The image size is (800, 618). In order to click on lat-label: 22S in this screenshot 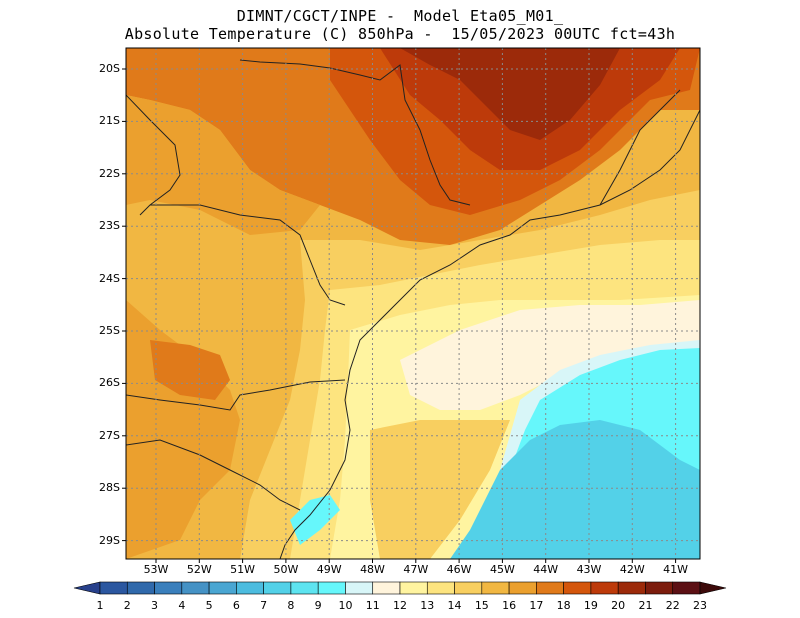, I will do `click(109, 173)`.